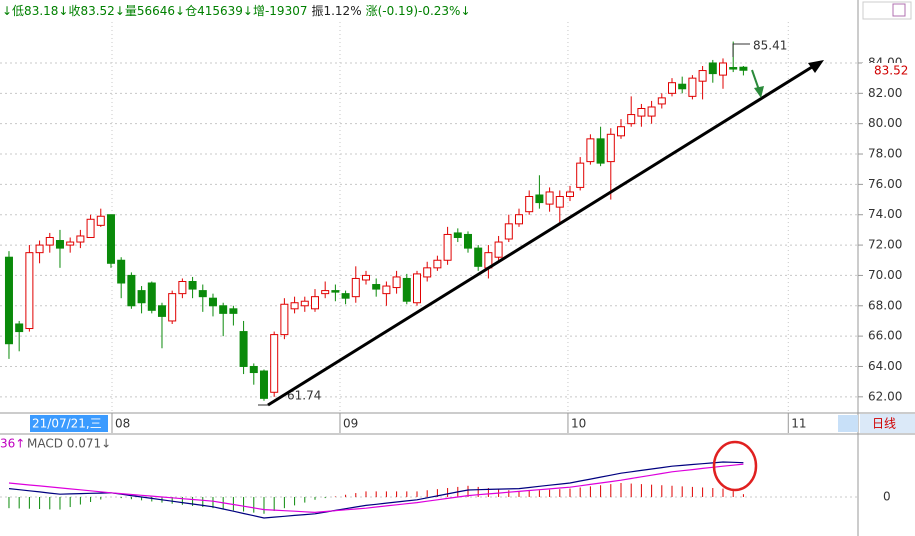  I want to click on y-tick-label: 78.00, so click(885, 154).